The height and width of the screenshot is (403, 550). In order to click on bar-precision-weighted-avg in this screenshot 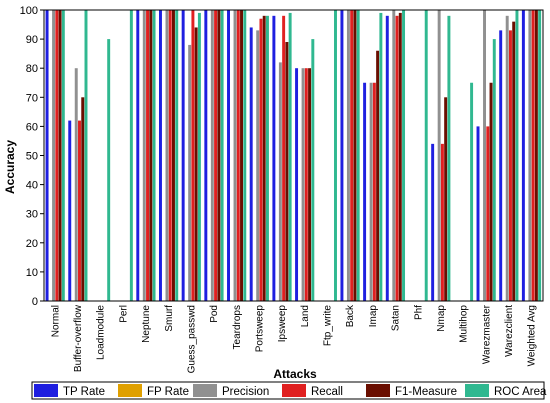, I will do `click(530, 155)`.